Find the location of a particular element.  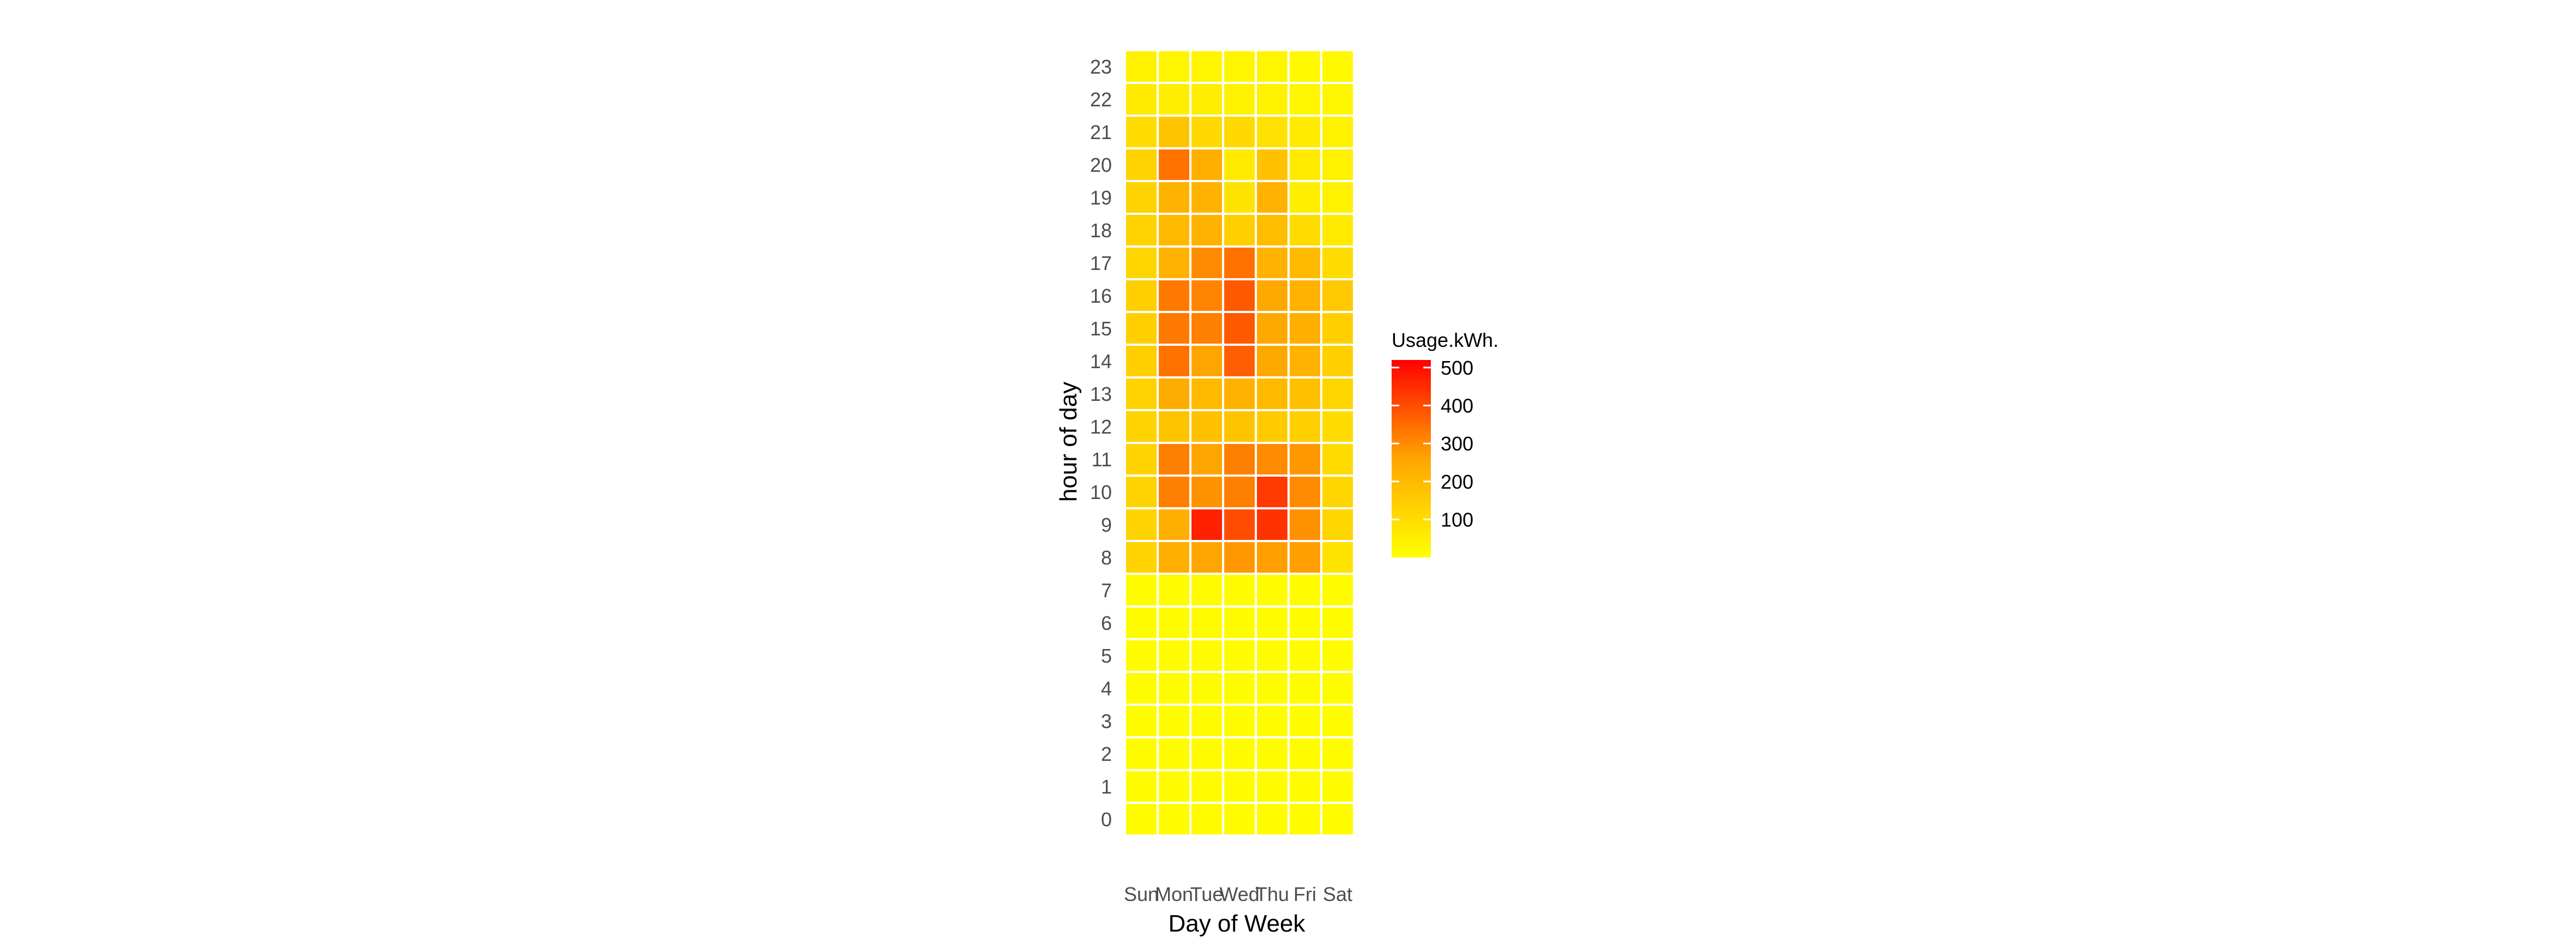

x-tick-label: Tue is located at coordinates (1207, 894).